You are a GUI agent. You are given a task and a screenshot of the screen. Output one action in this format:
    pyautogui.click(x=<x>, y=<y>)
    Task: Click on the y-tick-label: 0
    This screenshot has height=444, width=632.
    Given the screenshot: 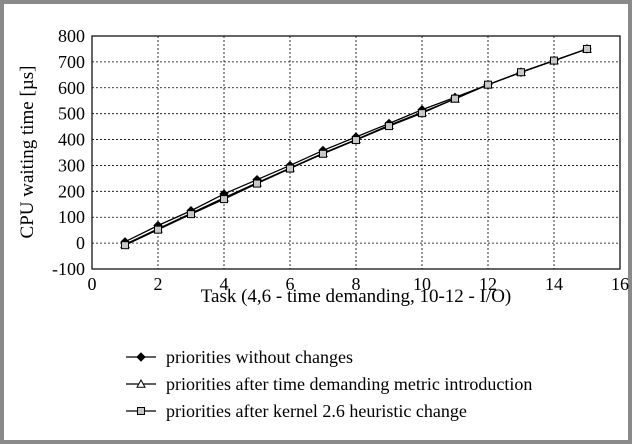 What is the action you would take?
    pyautogui.click(x=80, y=243)
    